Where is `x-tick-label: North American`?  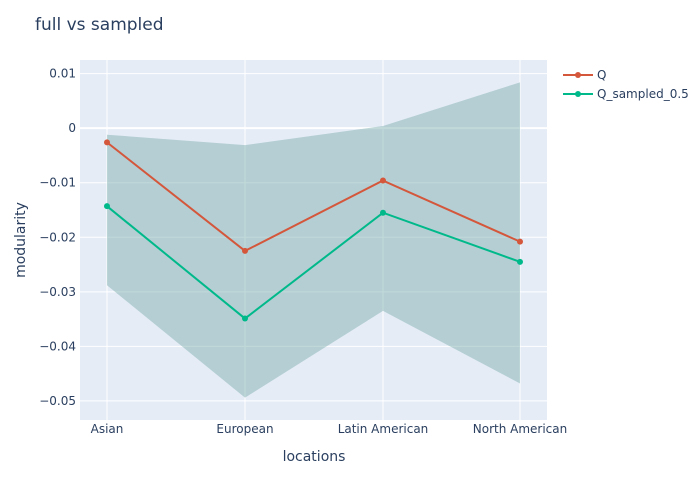 x-tick-label: North American is located at coordinates (520, 429).